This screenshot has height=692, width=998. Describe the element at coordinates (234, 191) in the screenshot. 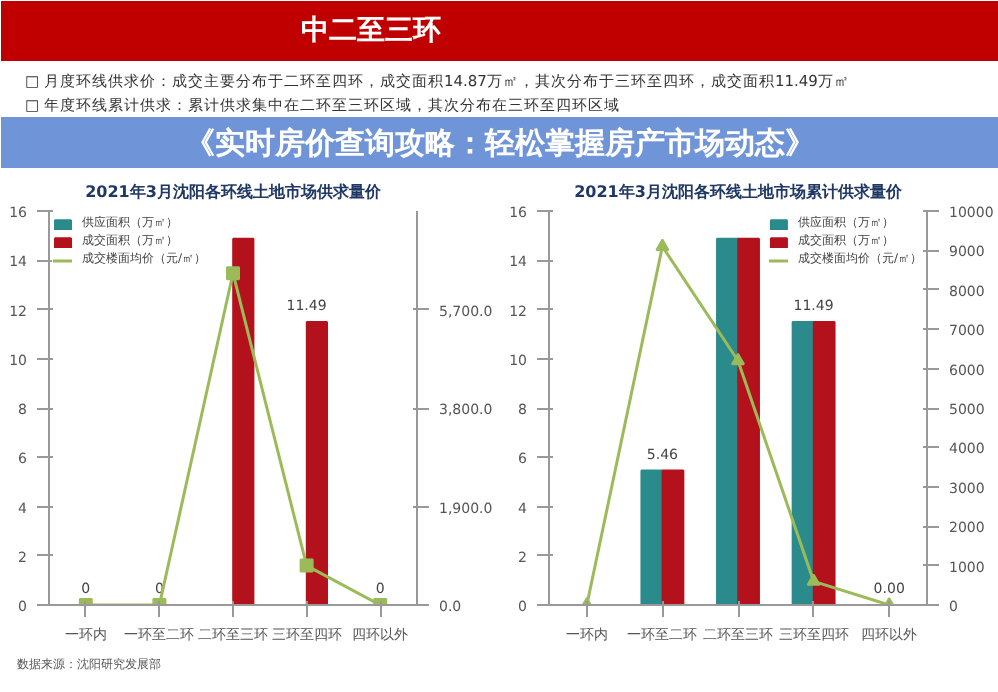

I see `chart-title: 2021年3月沈阳各环线土地市场供求量价` at that location.